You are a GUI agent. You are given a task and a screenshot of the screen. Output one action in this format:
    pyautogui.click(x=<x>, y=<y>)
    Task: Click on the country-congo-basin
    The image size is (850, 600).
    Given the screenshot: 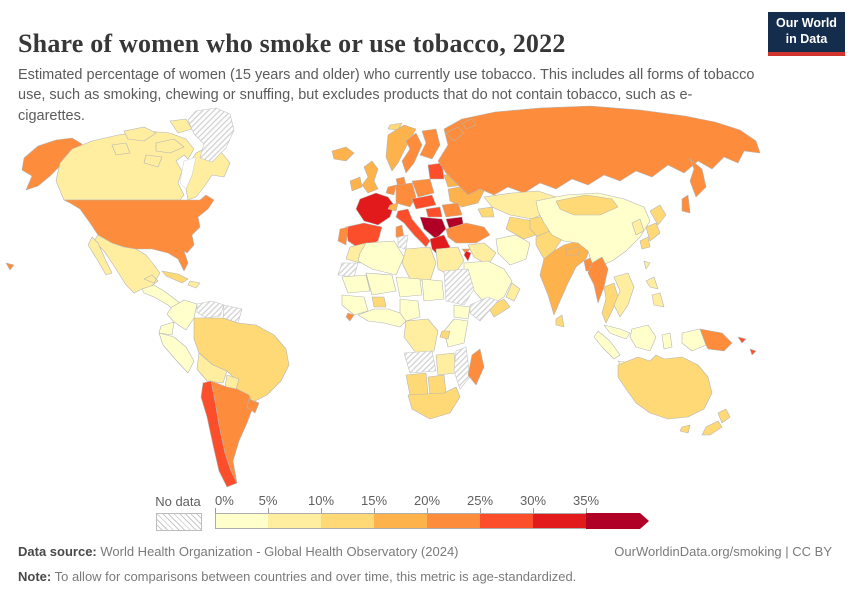 What is the action you would take?
    pyautogui.click(x=421, y=336)
    